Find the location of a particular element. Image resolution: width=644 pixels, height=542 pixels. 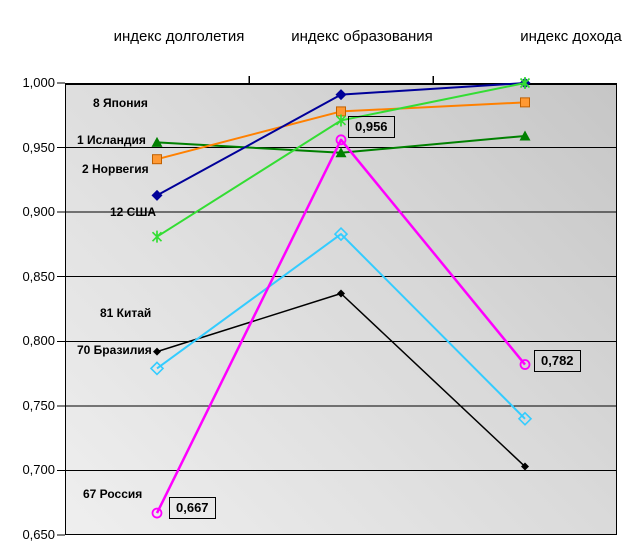

country-label: 12 США is located at coordinates (133, 212).